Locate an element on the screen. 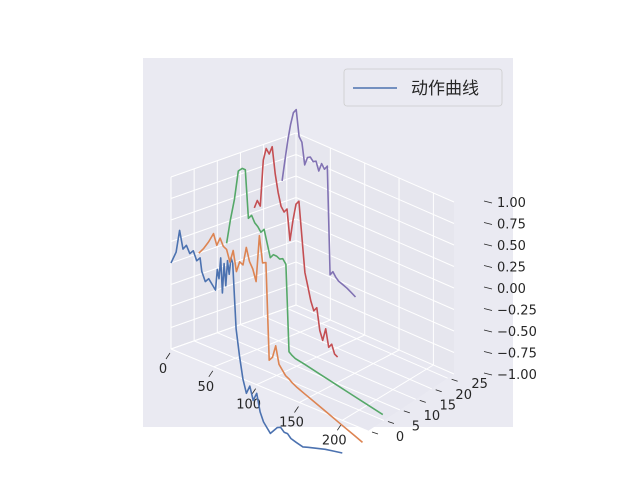 The width and height of the screenshot is (640, 484). z-tick-label: 1.00 is located at coordinates (511, 203).